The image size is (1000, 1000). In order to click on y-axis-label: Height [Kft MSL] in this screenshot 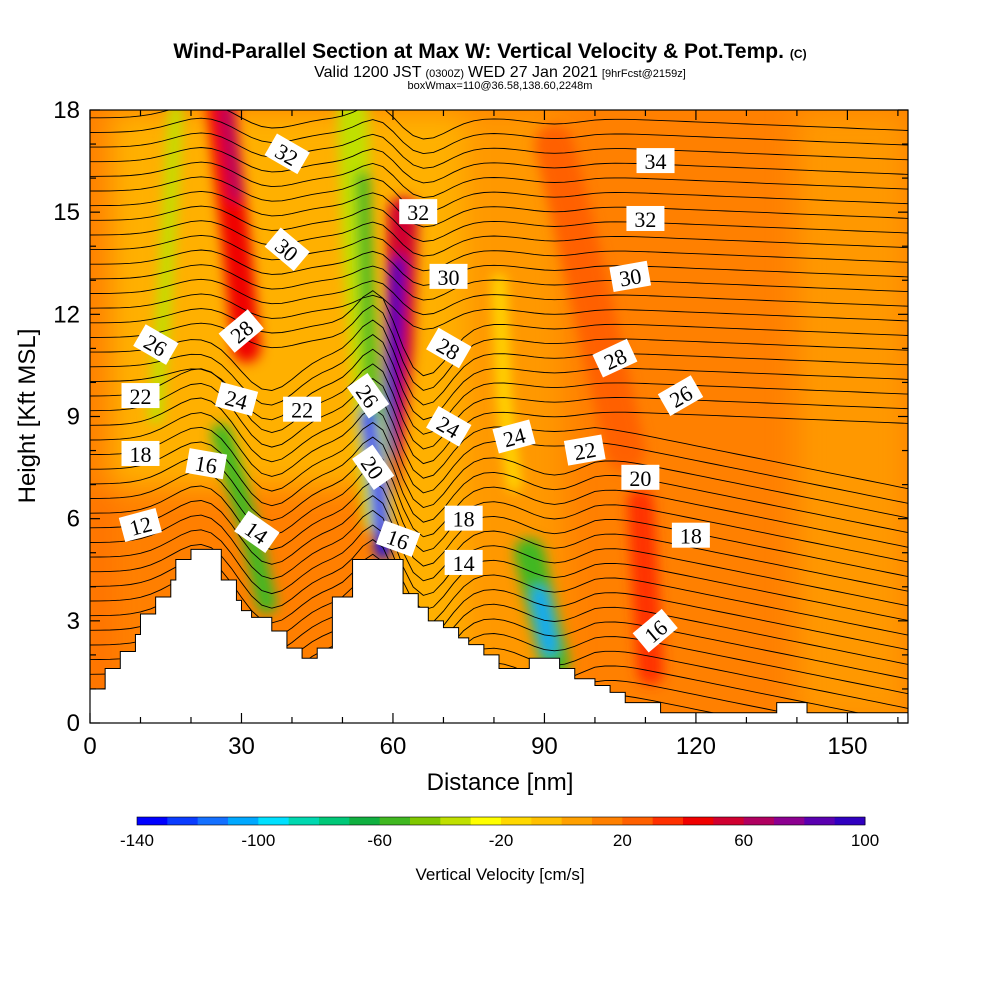, I will do `click(27, 416)`.